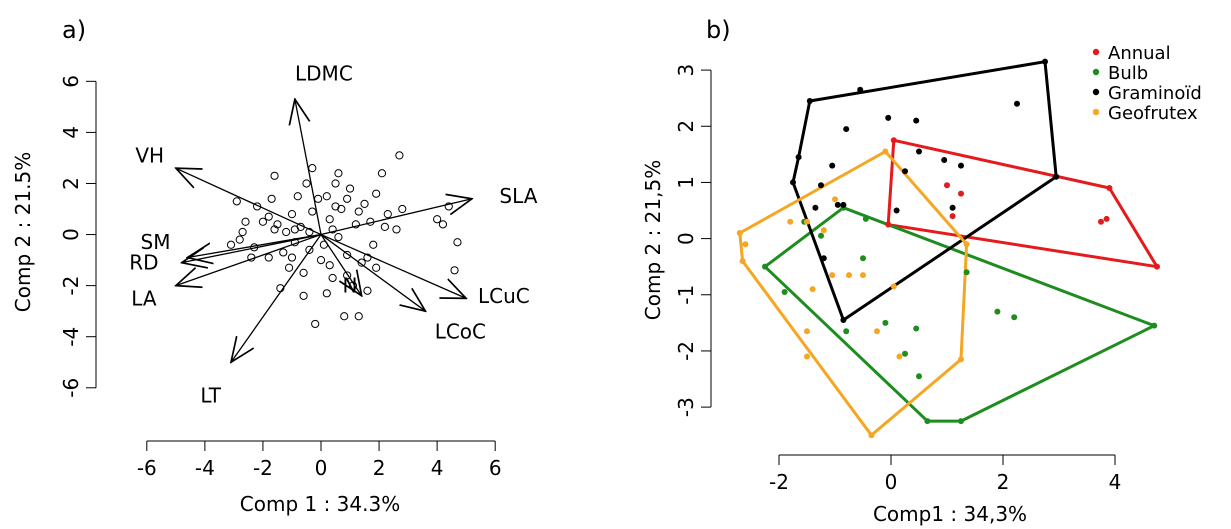 The height and width of the screenshot is (529, 1231). Describe the element at coordinates (320, 504) in the screenshot. I see `panel-a-x-axis-title: Comp 1 : 34.3%` at that location.